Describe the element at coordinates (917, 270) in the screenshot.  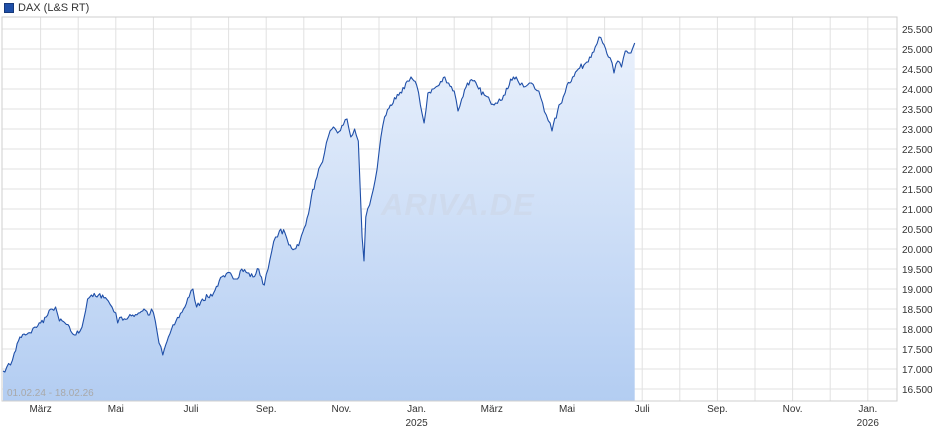
I see `y-tick-label: 19.500` at that location.